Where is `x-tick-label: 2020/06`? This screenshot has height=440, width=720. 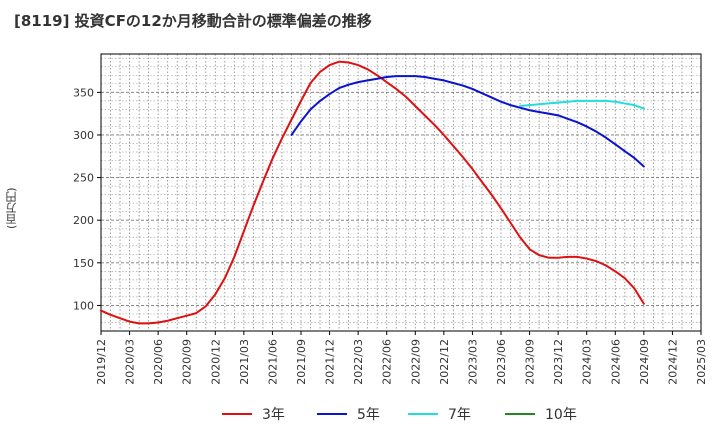 x-tick-label: 2020/06 is located at coordinates (158, 362).